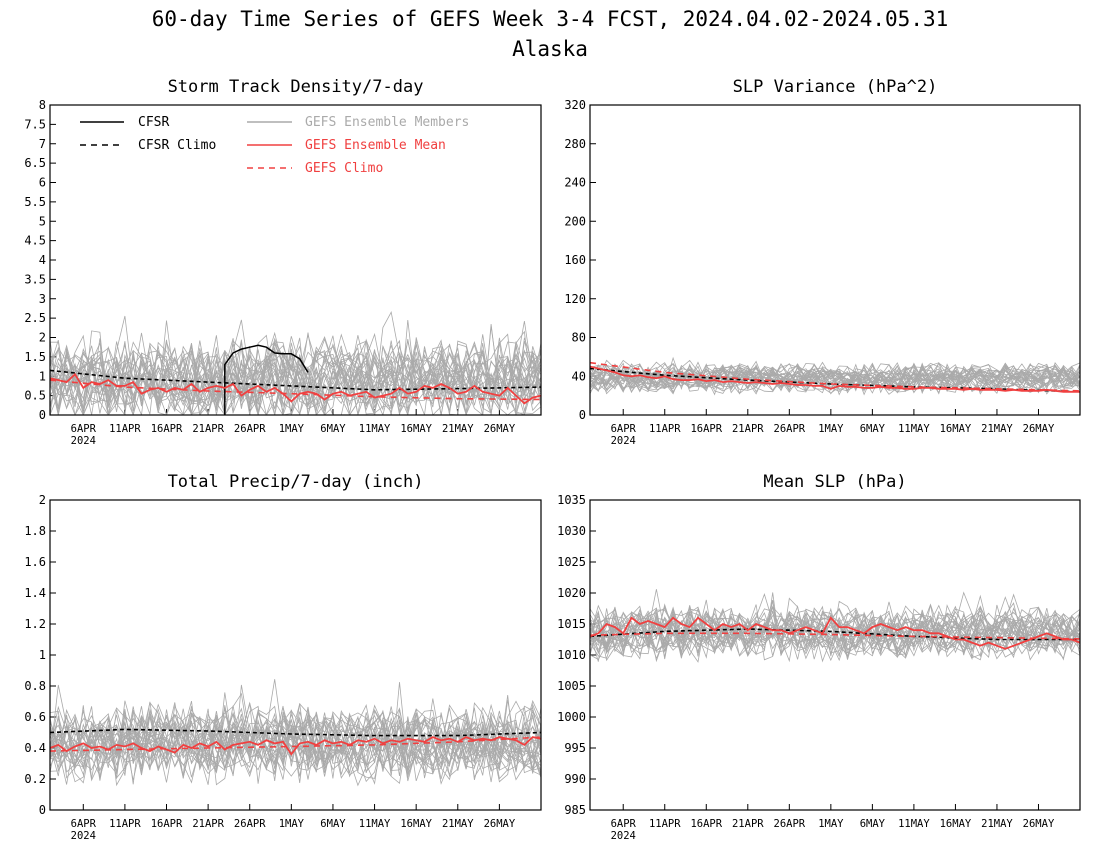 This screenshot has width=1100, height=855. Describe the element at coordinates (35, 593) in the screenshot. I see `y-tick-label: 1.4` at that location.